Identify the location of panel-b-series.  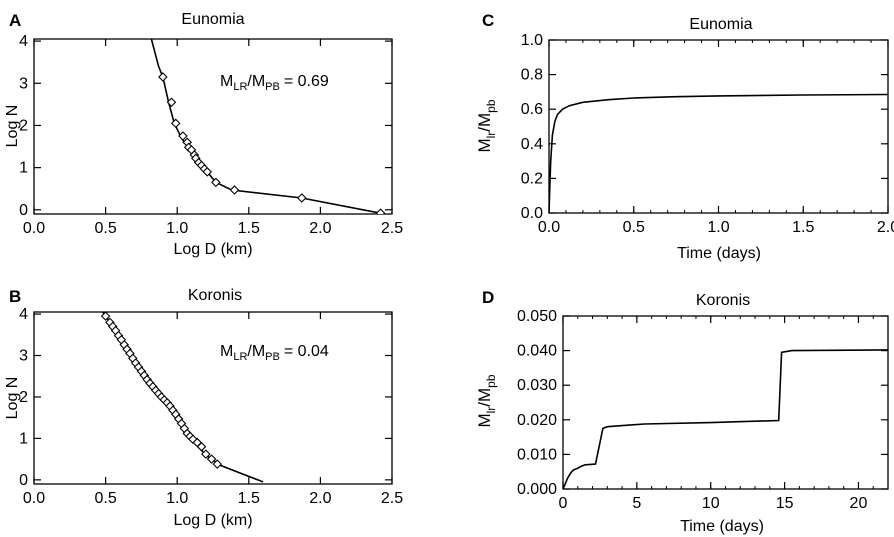
(182, 397).